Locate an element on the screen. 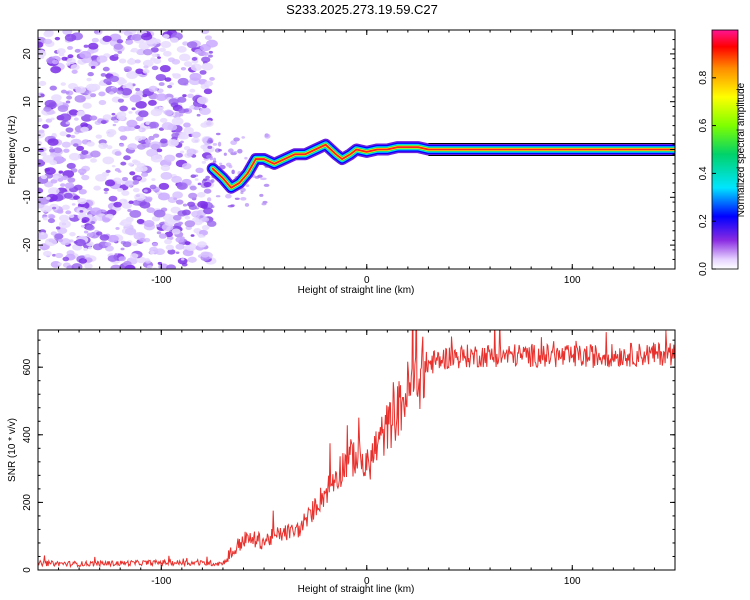 Image resolution: width=750 pixels, height=600 pixels. colorbar-tick-label: 0.8 is located at coordinates (703, 77).